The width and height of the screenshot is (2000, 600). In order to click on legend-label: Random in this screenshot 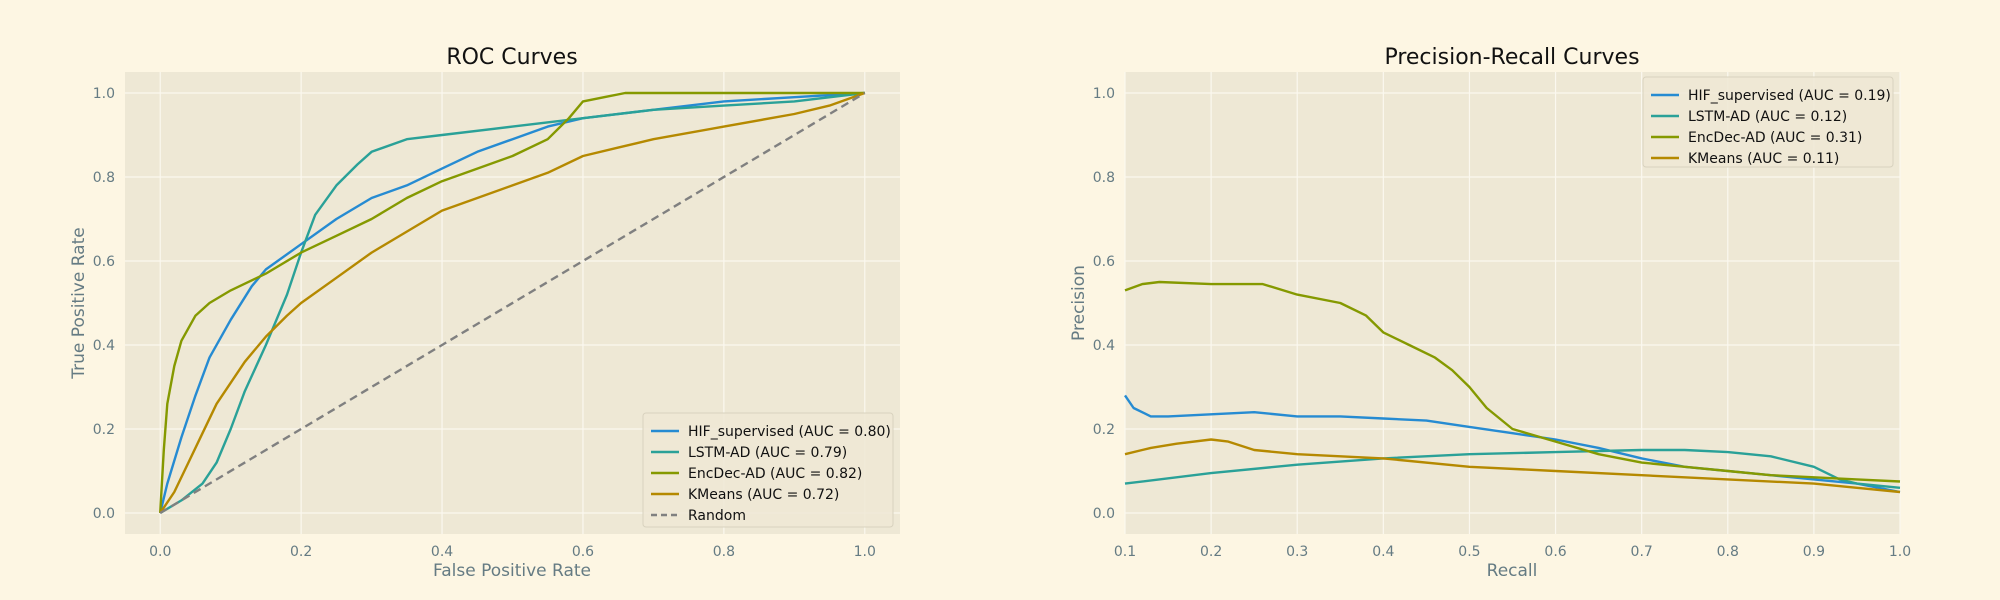, I will do `click(717, 516)`.